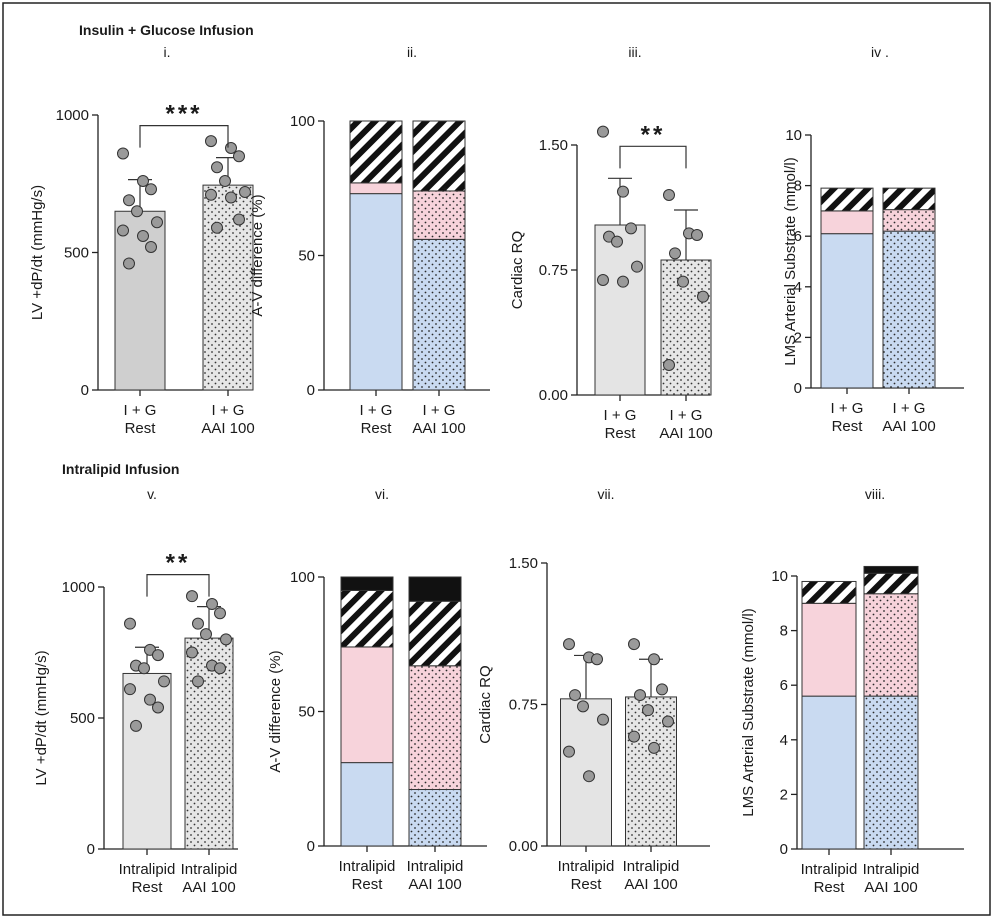  Describe the element at coordinates (412, 52) in the screenshot. I see `panel-label: ii.` at that location.